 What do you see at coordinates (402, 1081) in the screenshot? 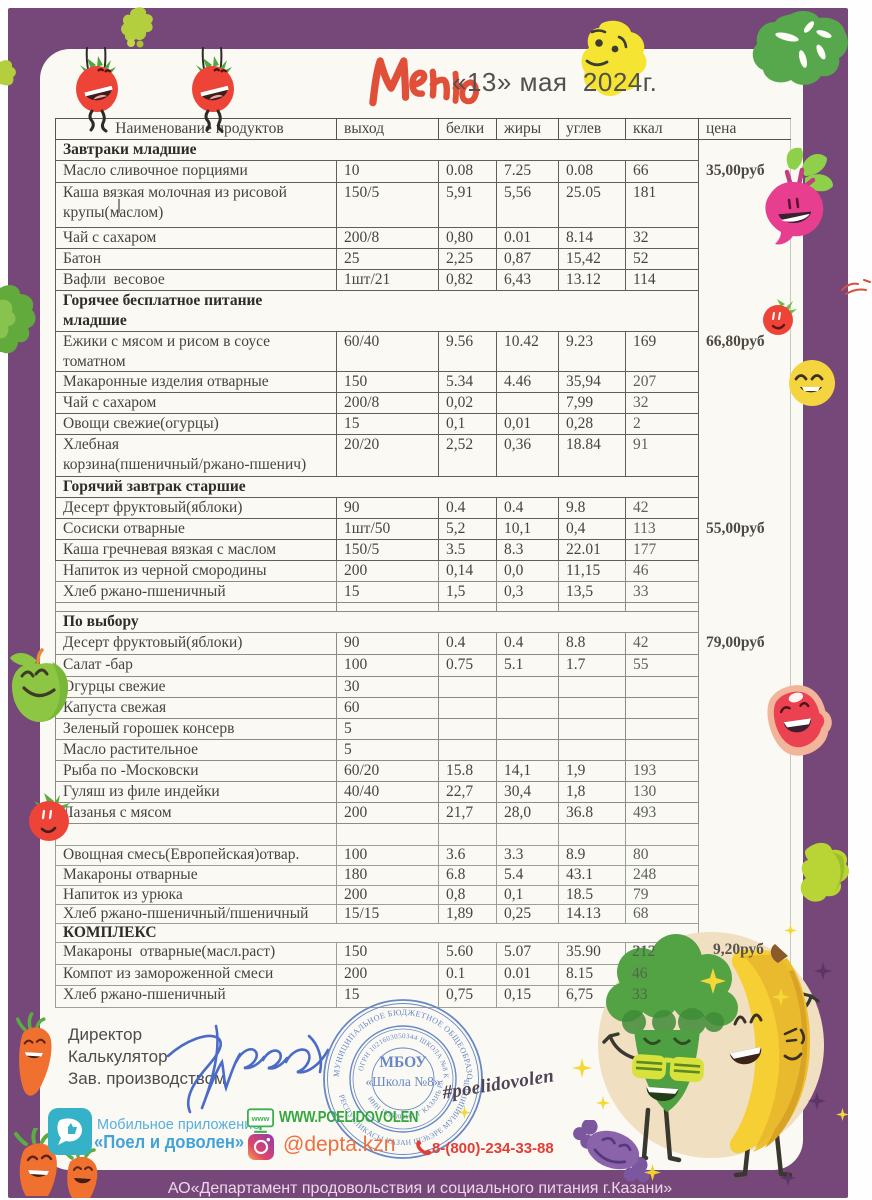
I see `svg-text: «Школа №8»` at bounding box center [402, 1081].